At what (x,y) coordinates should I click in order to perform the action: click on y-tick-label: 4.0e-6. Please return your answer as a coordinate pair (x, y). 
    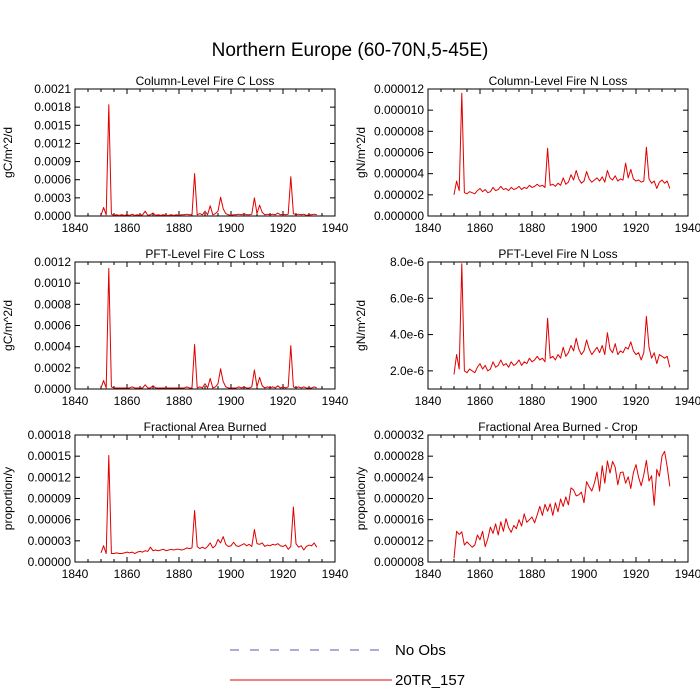
    Looking at the image, I should click on (407, 335).